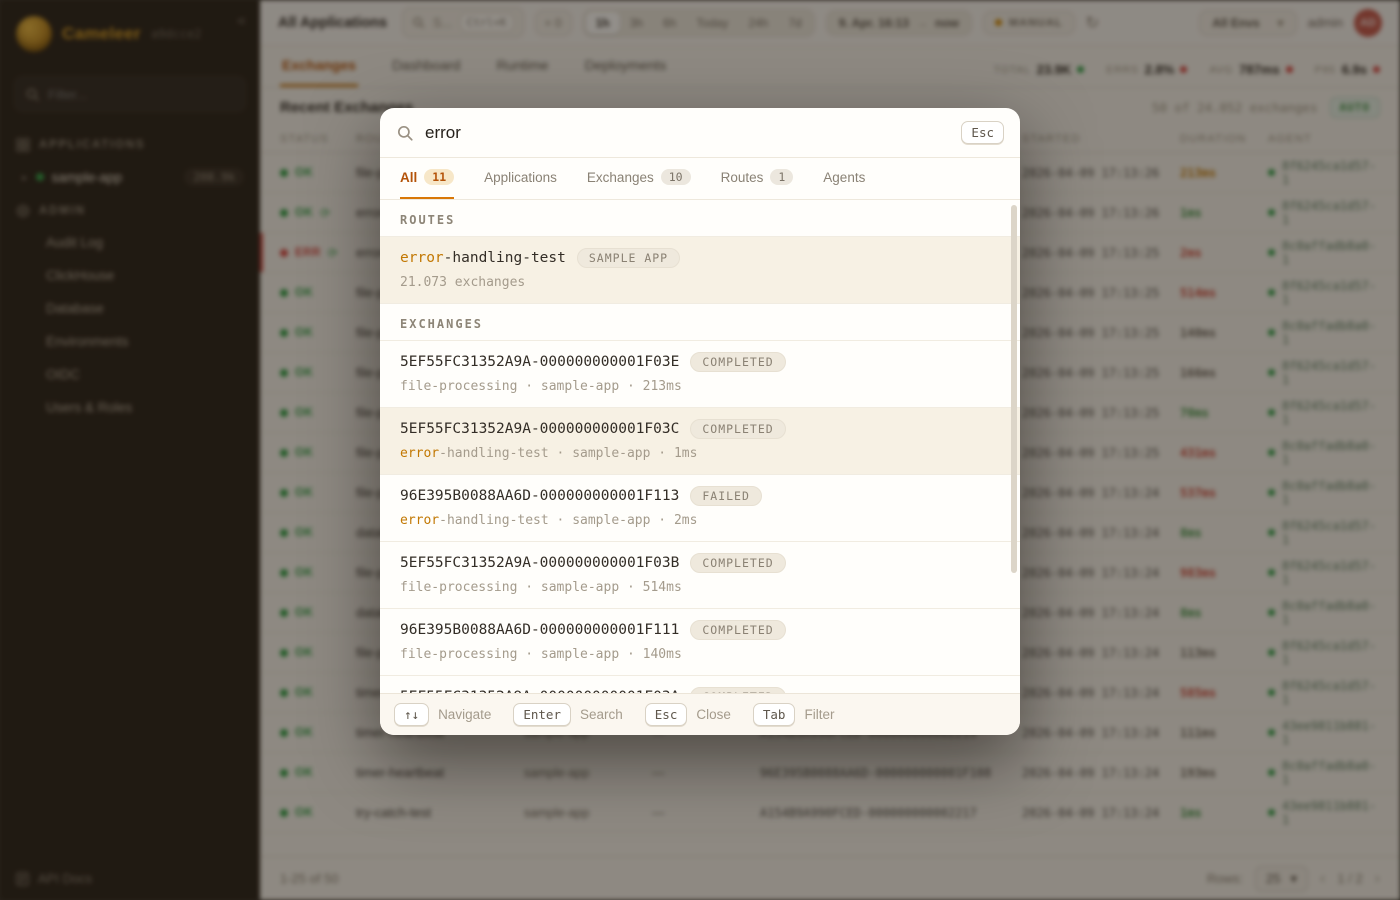  I want to click on duration-cell: 983ms, so click(1198, 572).